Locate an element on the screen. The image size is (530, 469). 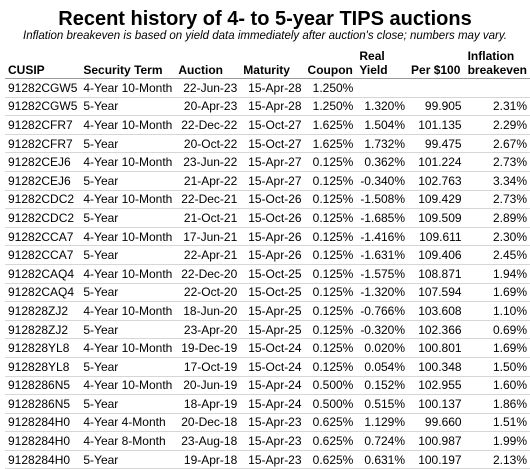
cell-price-per-100: 99.660 is located at coordinates (436, 423).